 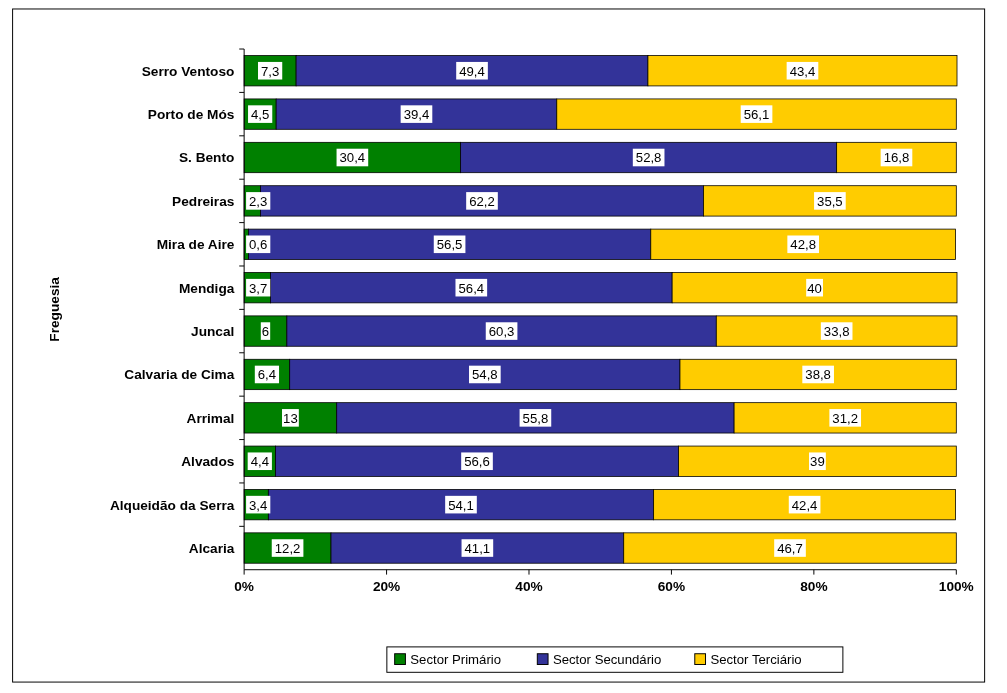 I want to click on data-label: 6,4, so click(x=267, y=375).